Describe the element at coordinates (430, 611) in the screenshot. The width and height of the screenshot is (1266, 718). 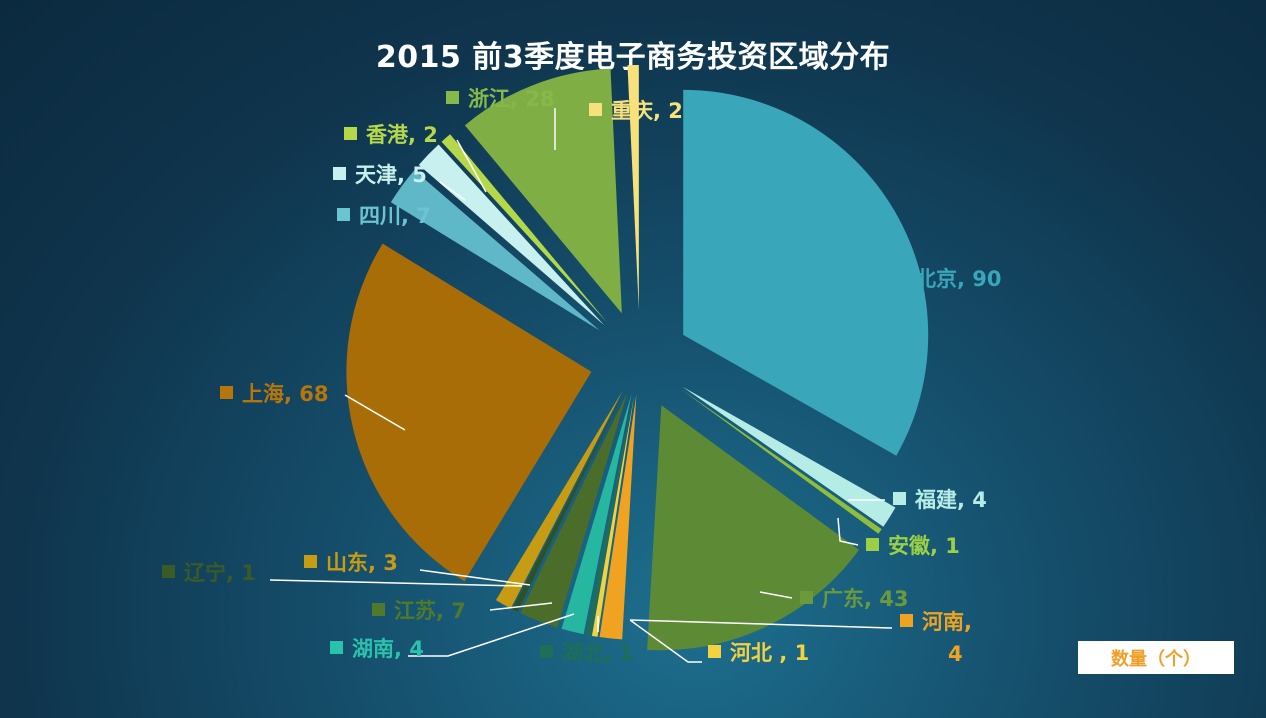
I see `label-text-江苏: 江苏, 7` at that location.